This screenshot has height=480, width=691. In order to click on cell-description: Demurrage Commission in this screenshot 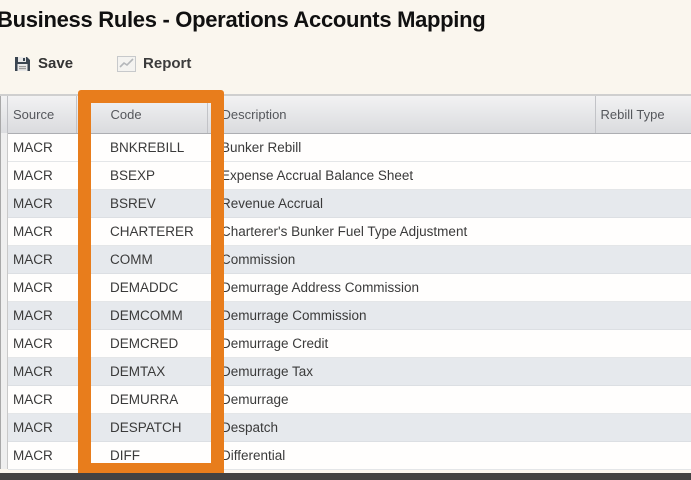, I will do `click(401, 315)`.